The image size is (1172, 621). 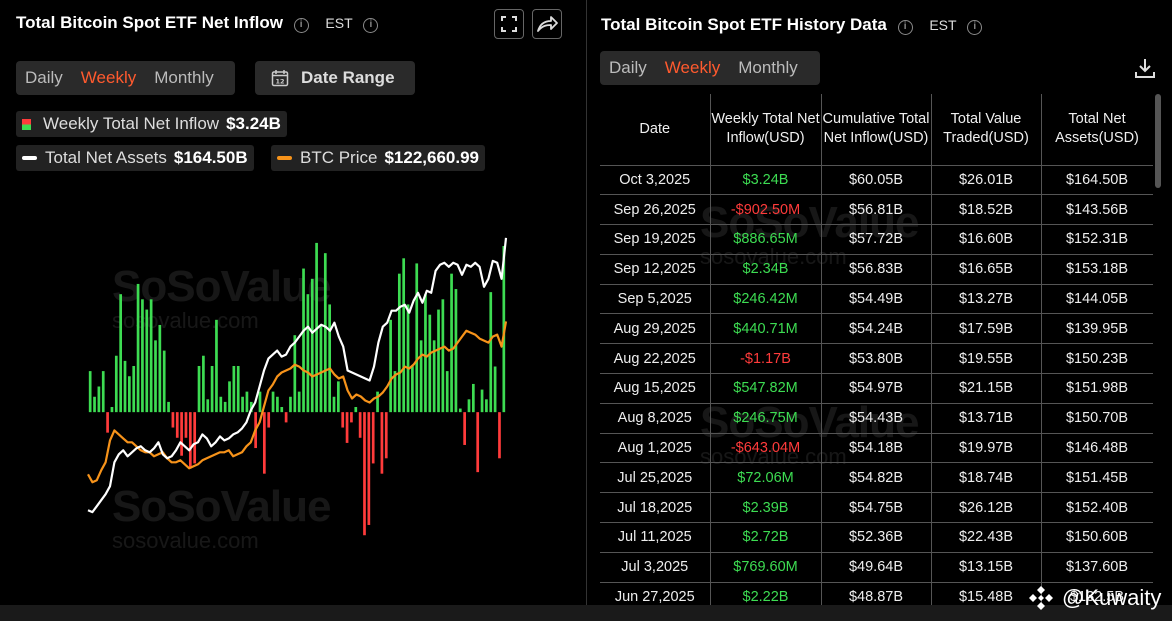 I want to click on cell-date: Aug 29,2025, so click(x=655, y=329).